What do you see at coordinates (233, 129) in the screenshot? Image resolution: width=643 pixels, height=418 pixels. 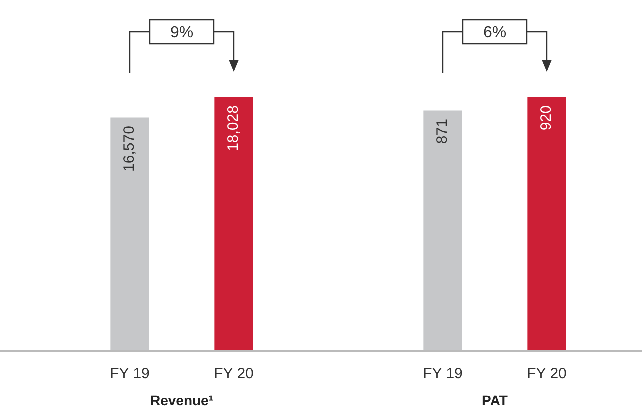 I see `data-label: 18,028` at bounding box center [233, 129].